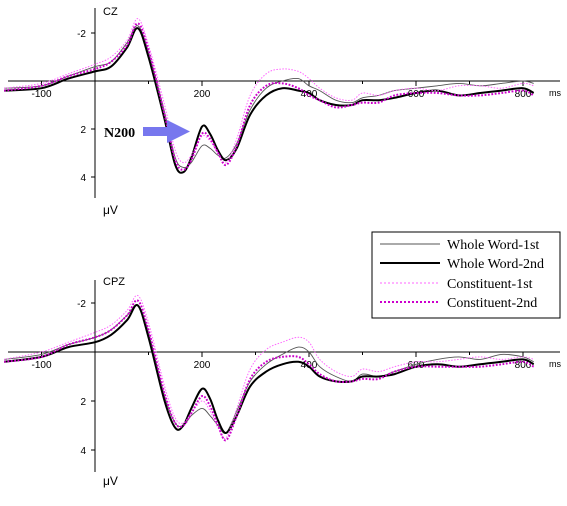  What do you see at coordinates (416, 94) in the screenshot?
I see `cz-x-tick-label: 600` at bounding box center [416, 94].